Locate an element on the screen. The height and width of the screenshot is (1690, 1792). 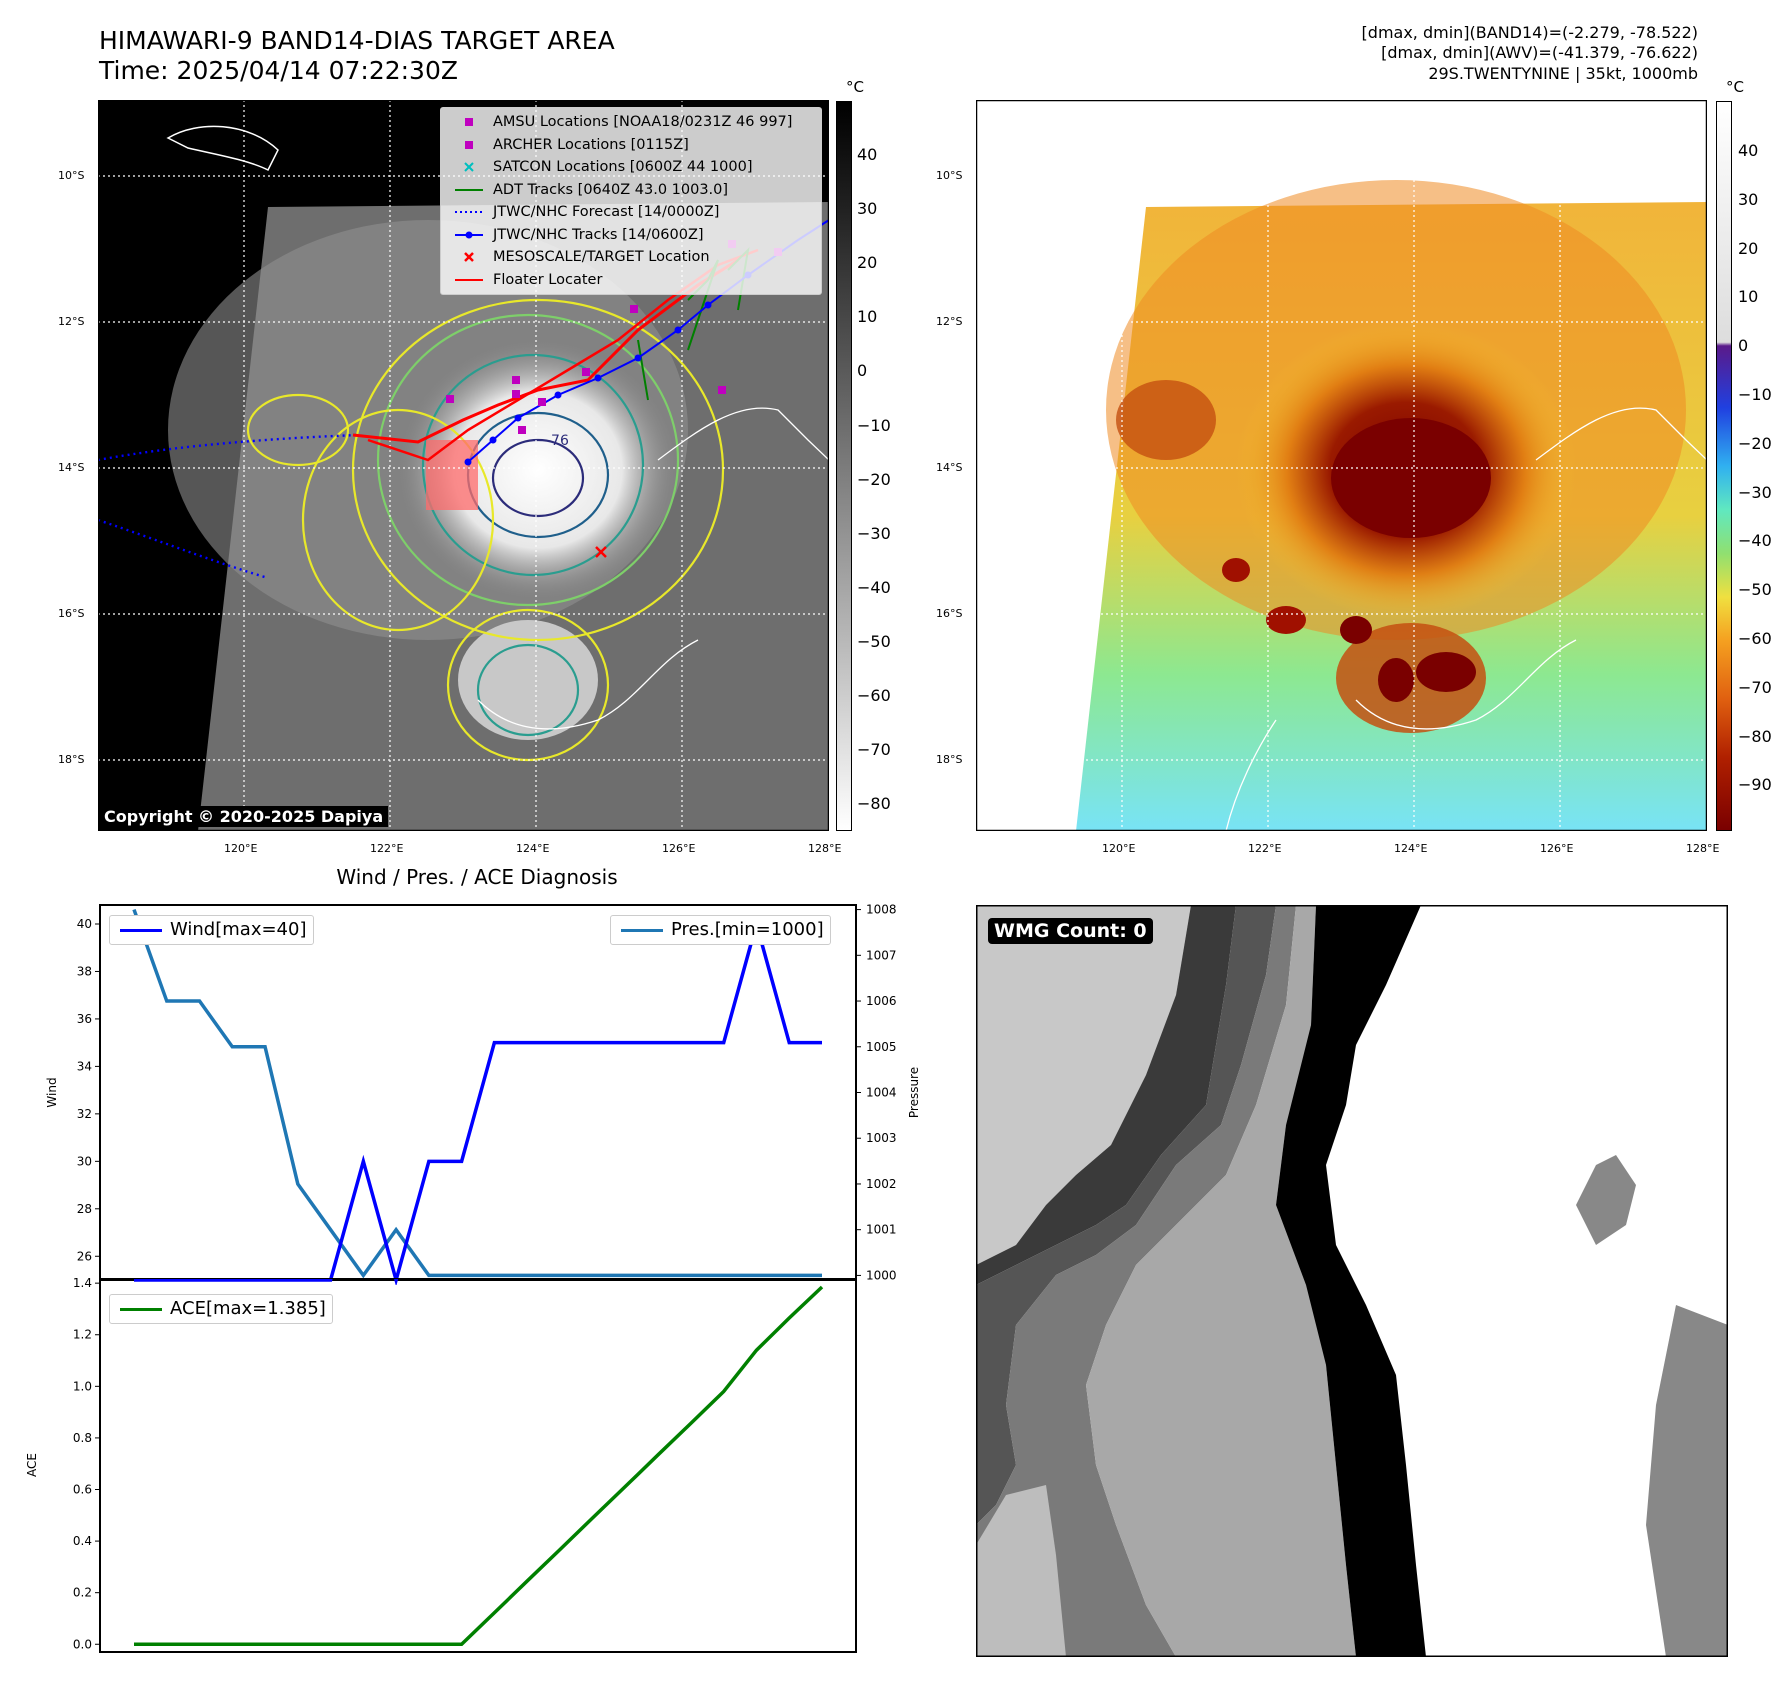
pressure-line is located at coordinates (477, 1093).